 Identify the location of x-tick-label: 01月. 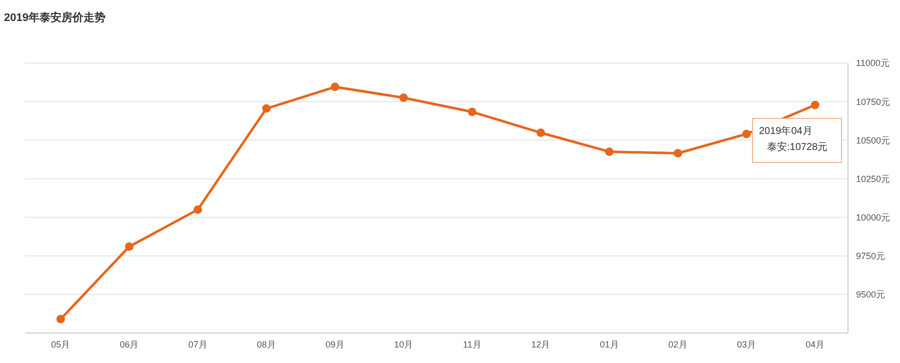
(609, 344).